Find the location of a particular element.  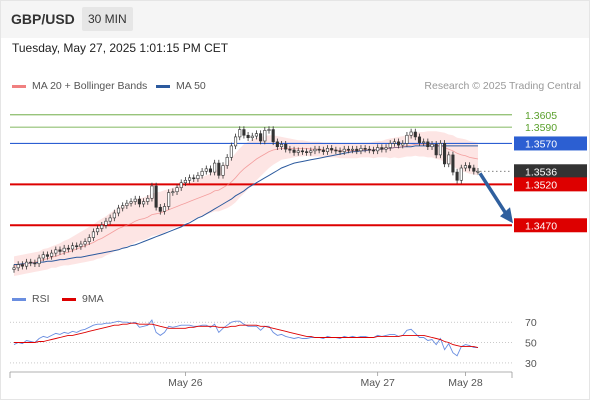

x-tick-label-0: May 26 is located at coordinates (185, 383).